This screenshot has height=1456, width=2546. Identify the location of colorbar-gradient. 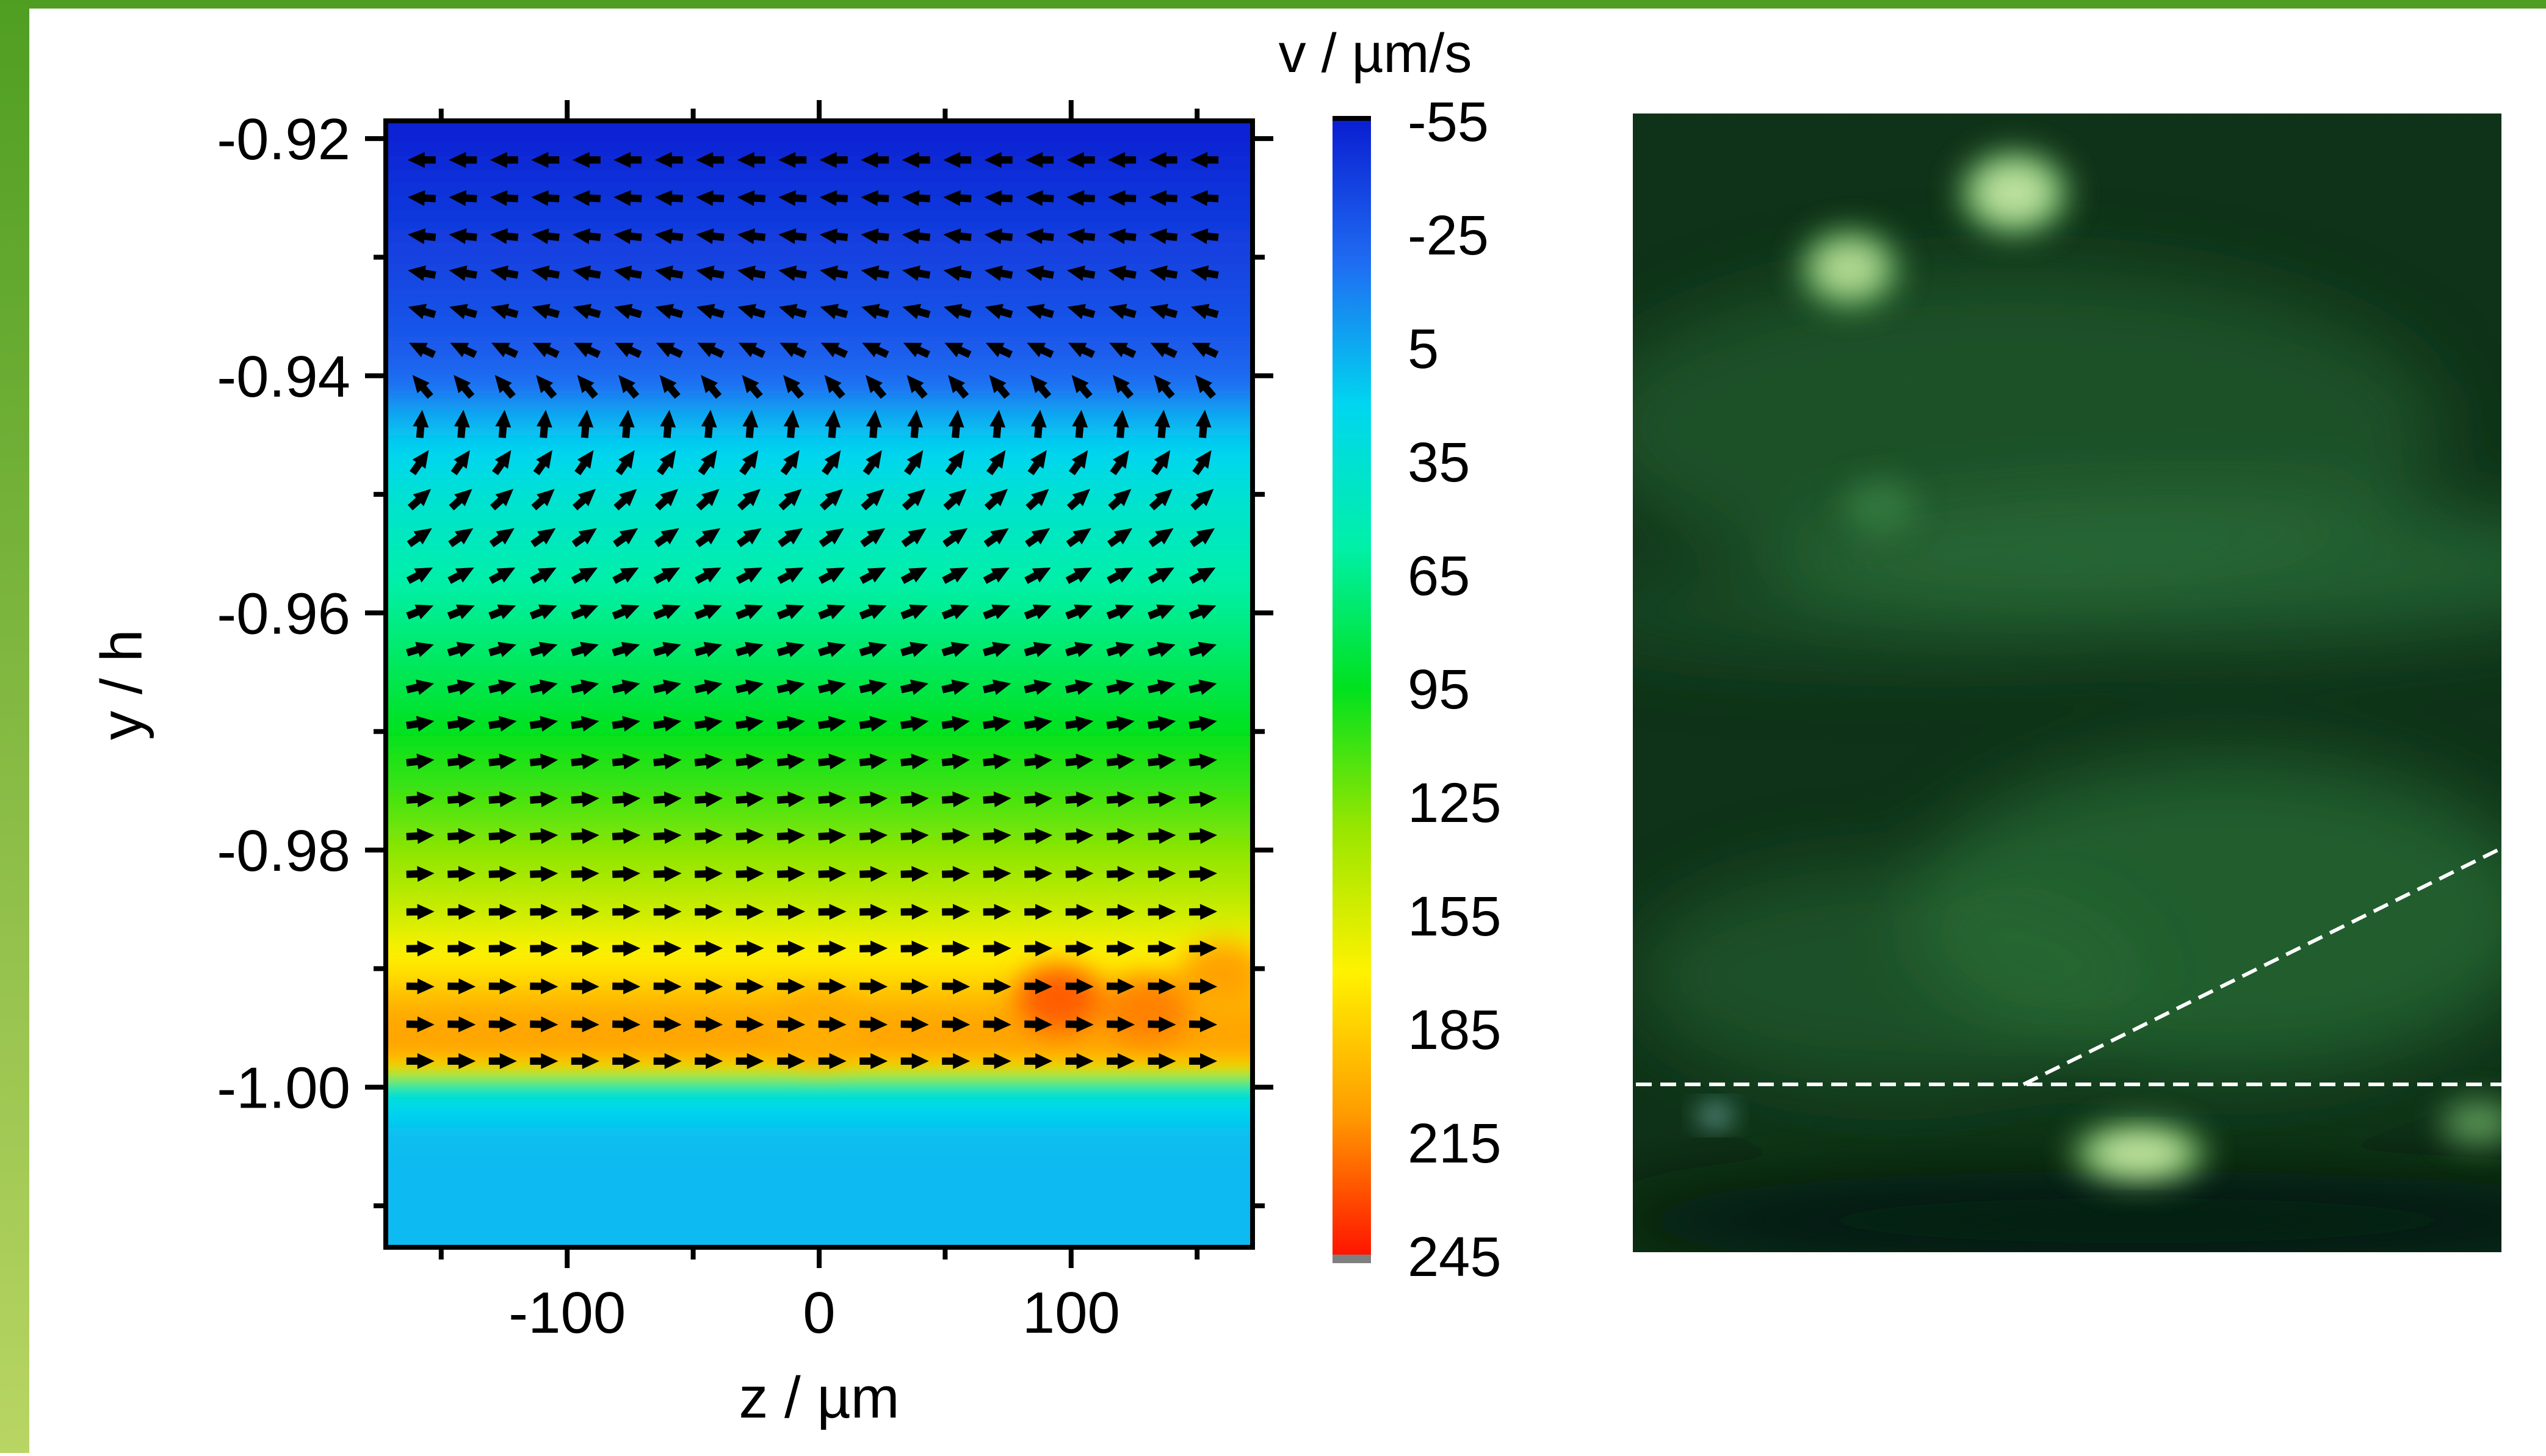
(1352, 688).